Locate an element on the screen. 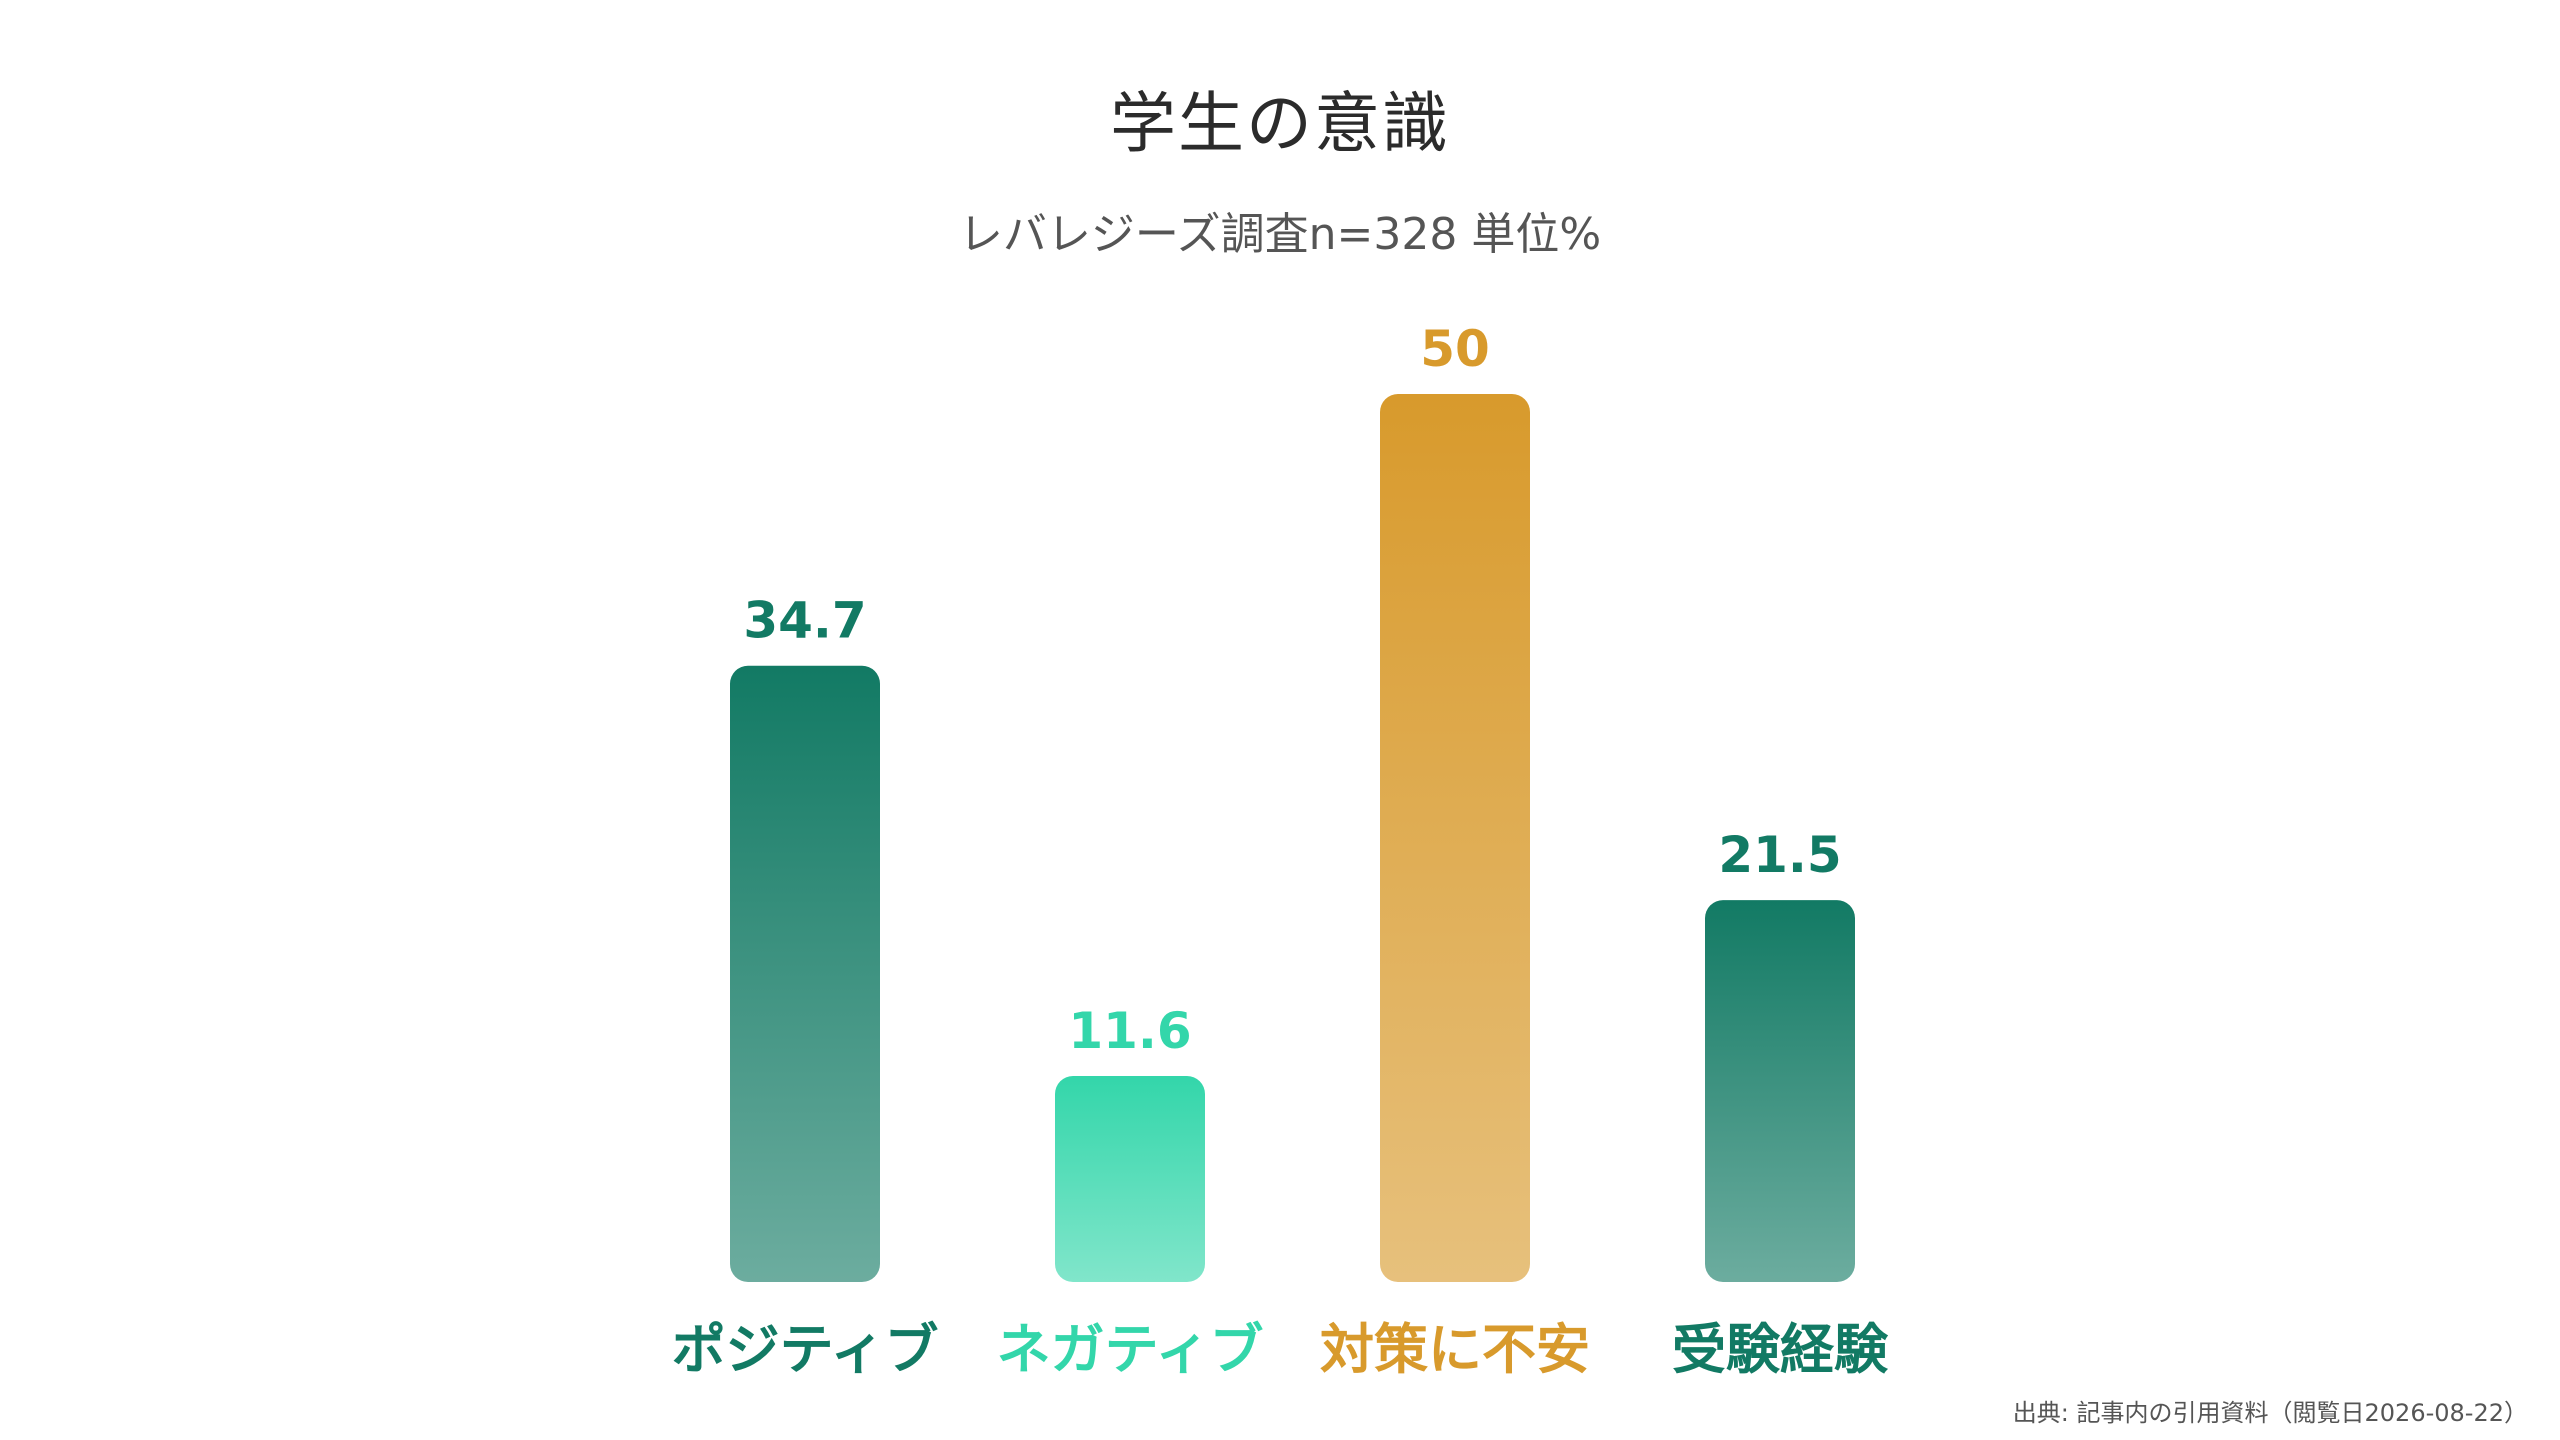 Image resolution: width=2560 pixels, height=1440 pixels. chart-title: 学生の意識 is located at coordinates (1280, 123).